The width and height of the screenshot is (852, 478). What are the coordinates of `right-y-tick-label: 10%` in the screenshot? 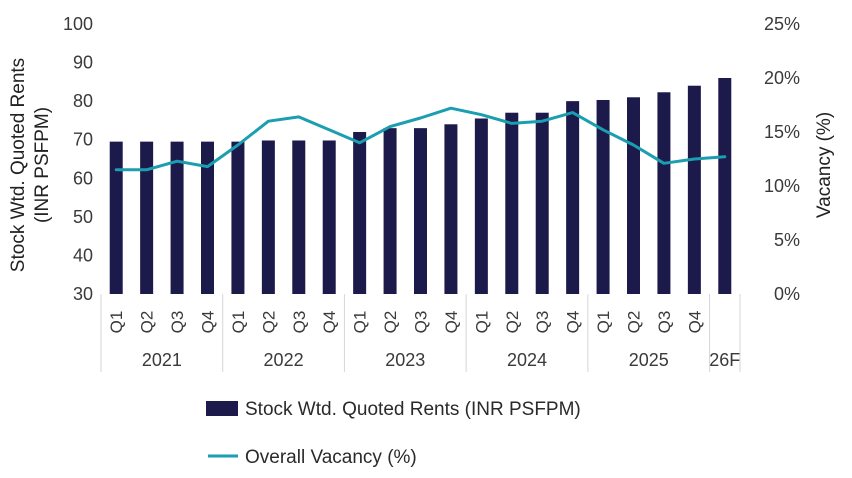 It's located at (782, 186).